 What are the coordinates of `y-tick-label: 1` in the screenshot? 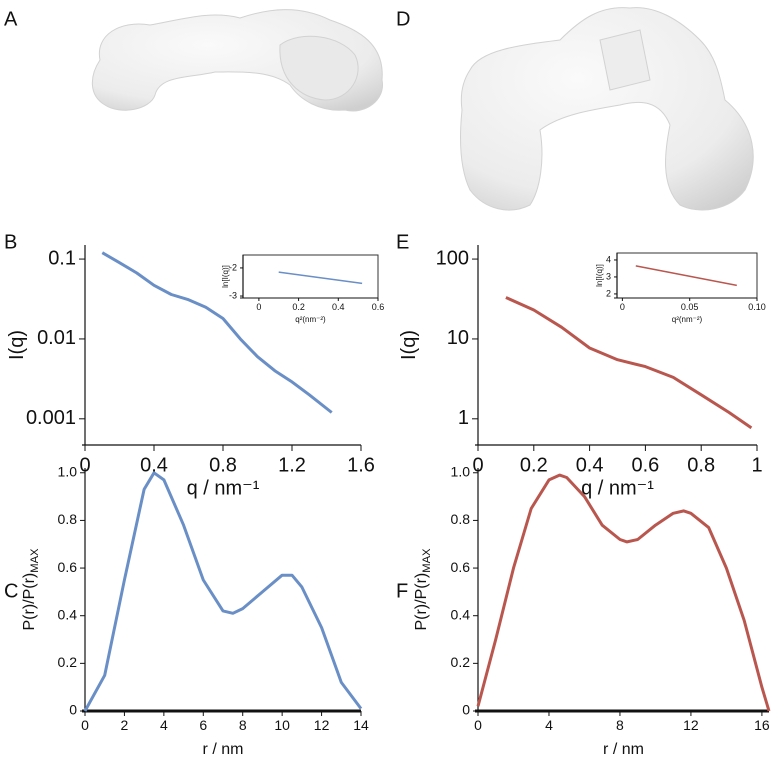 It's located at (463, 418).